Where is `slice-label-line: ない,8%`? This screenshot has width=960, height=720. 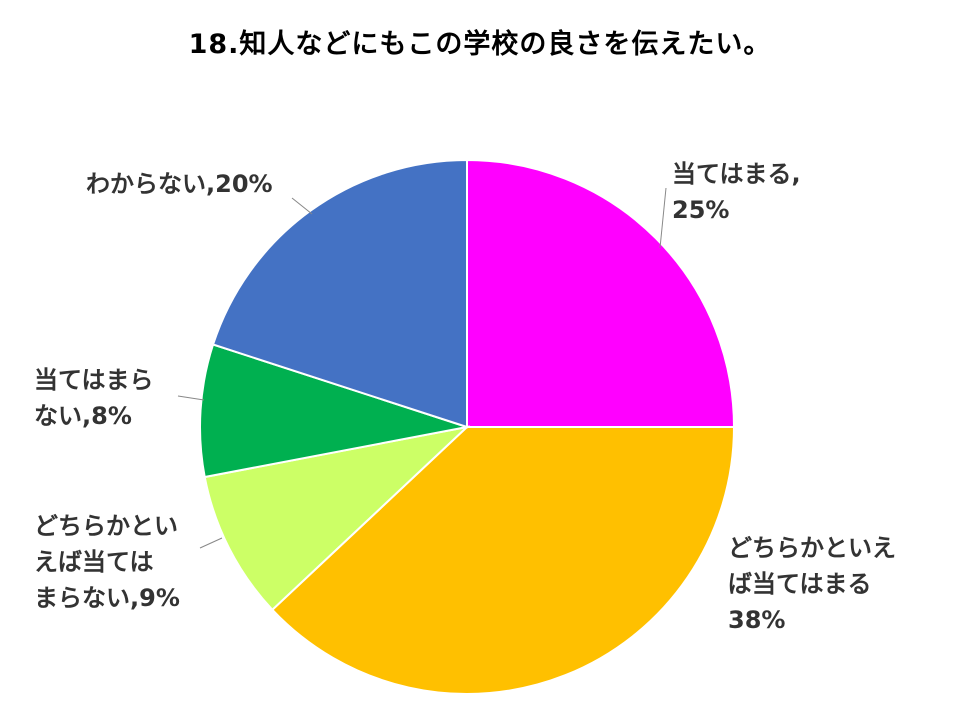 slice-label-line: ない,8% is located at coordinates (83, 416).